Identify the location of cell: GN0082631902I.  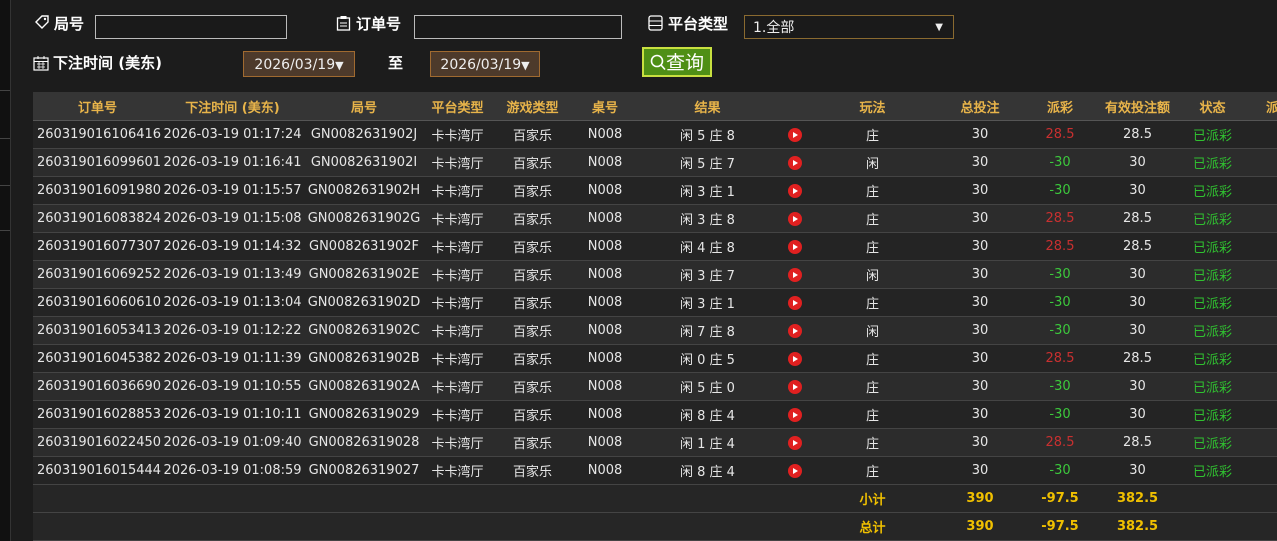
(364, 162).